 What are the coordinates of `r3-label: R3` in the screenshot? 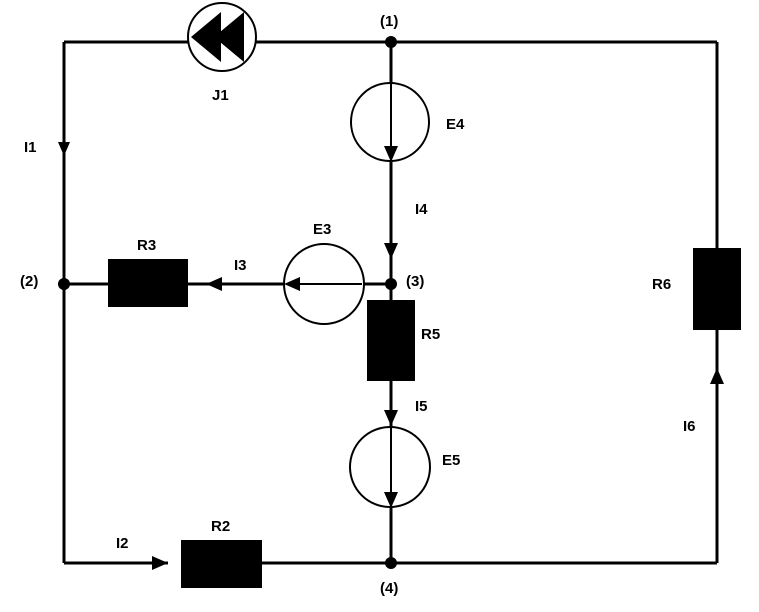 It's located at (146, 245).